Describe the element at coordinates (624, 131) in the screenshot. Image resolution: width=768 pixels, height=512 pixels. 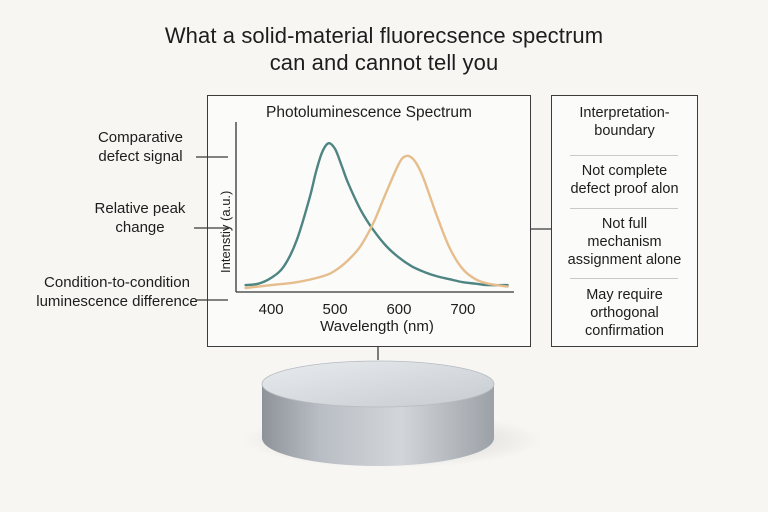
I see `side-heading-line: boundary` at that location.